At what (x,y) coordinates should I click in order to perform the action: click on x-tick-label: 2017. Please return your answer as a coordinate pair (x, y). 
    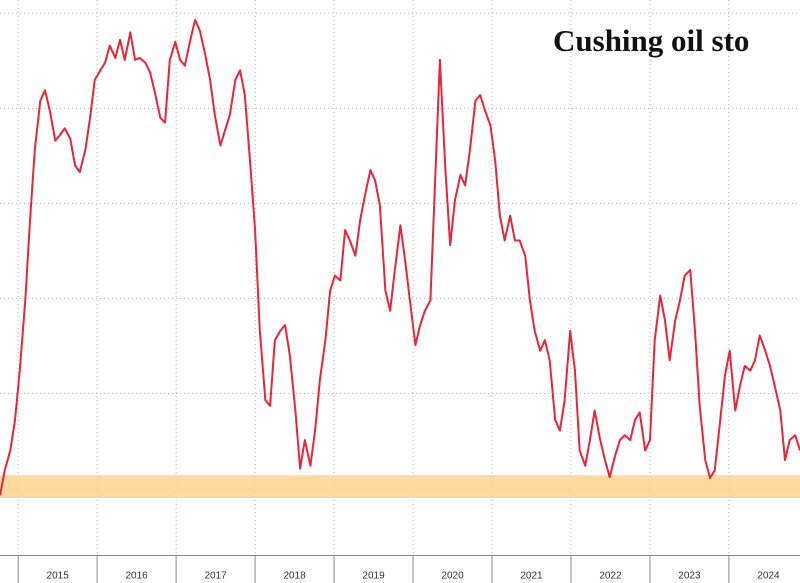
    Looking at the image, I should click on (215, 576).